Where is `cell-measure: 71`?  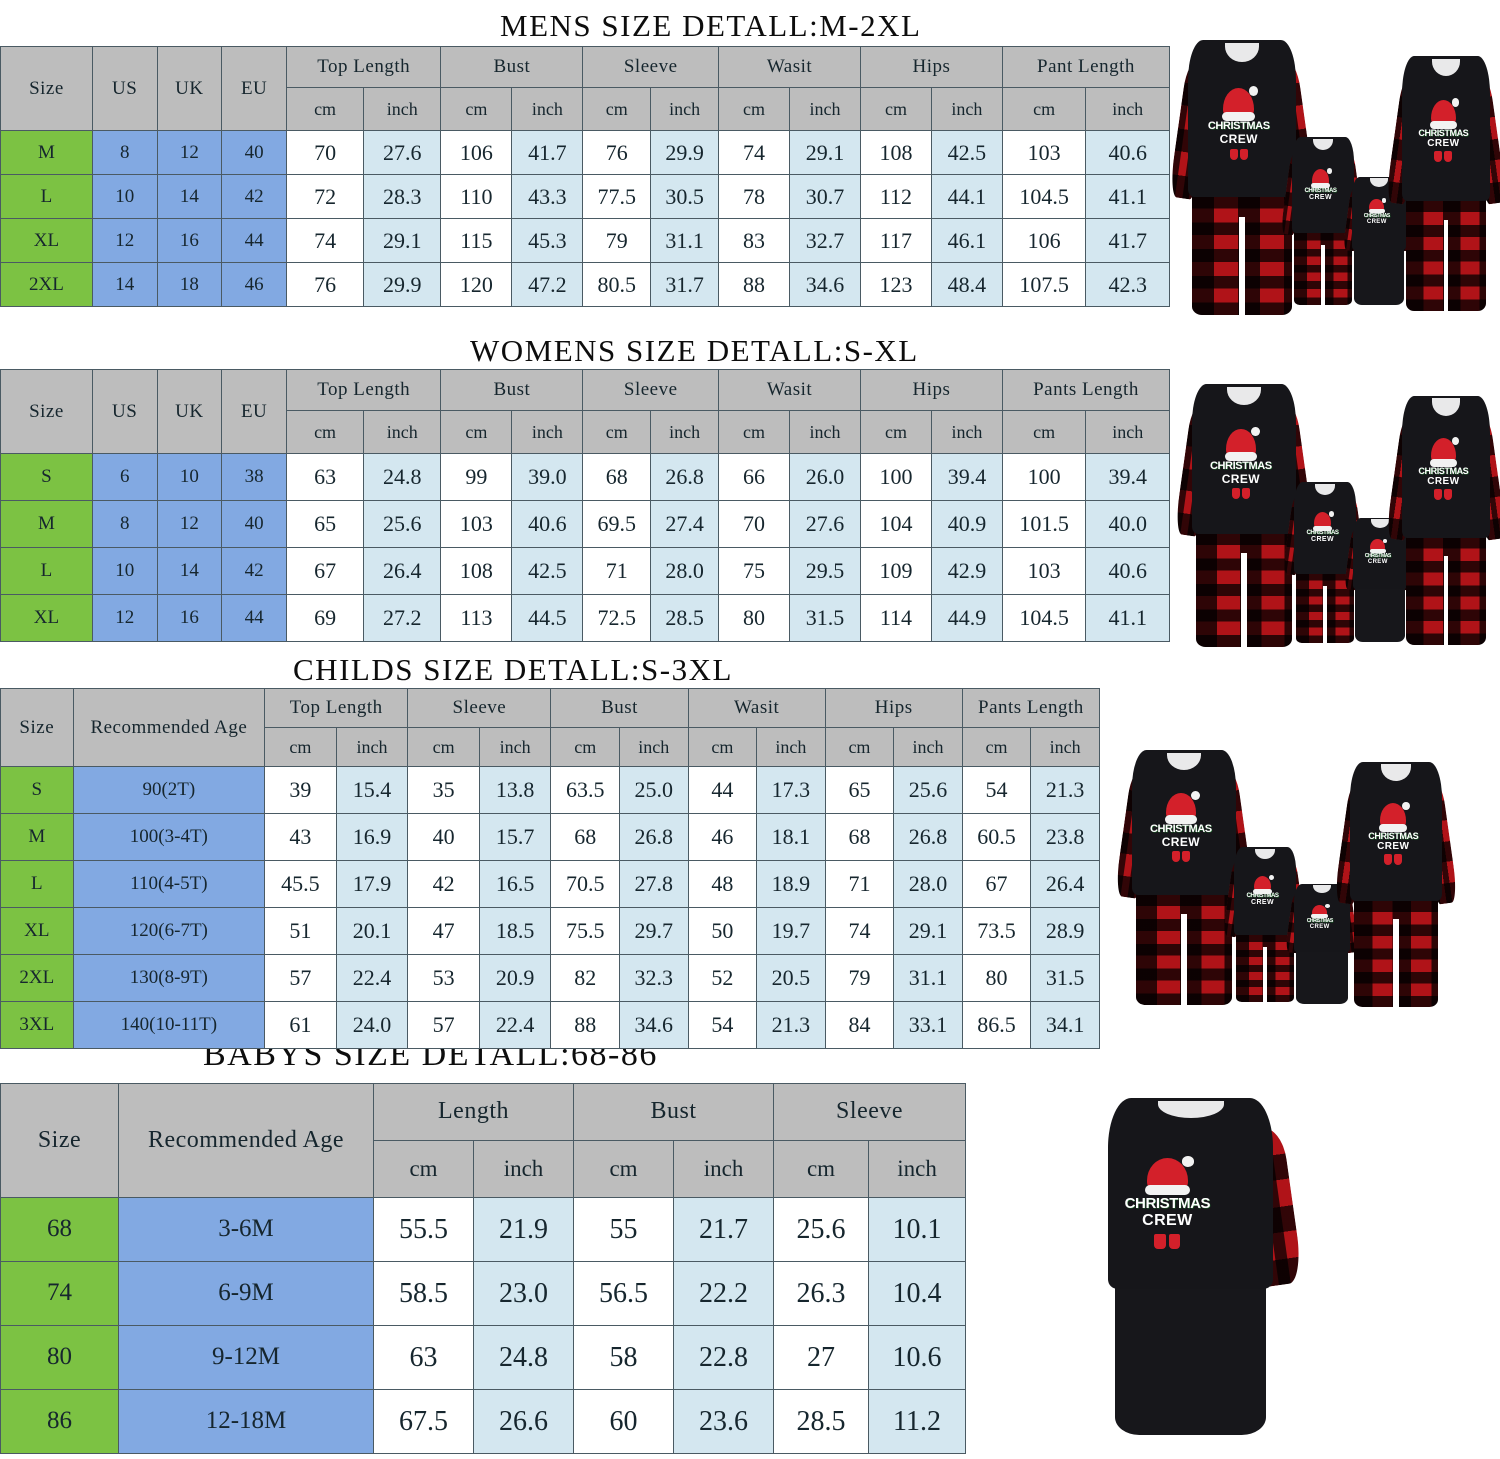
cell-measure: 71 is located at coordinates (859, 884).